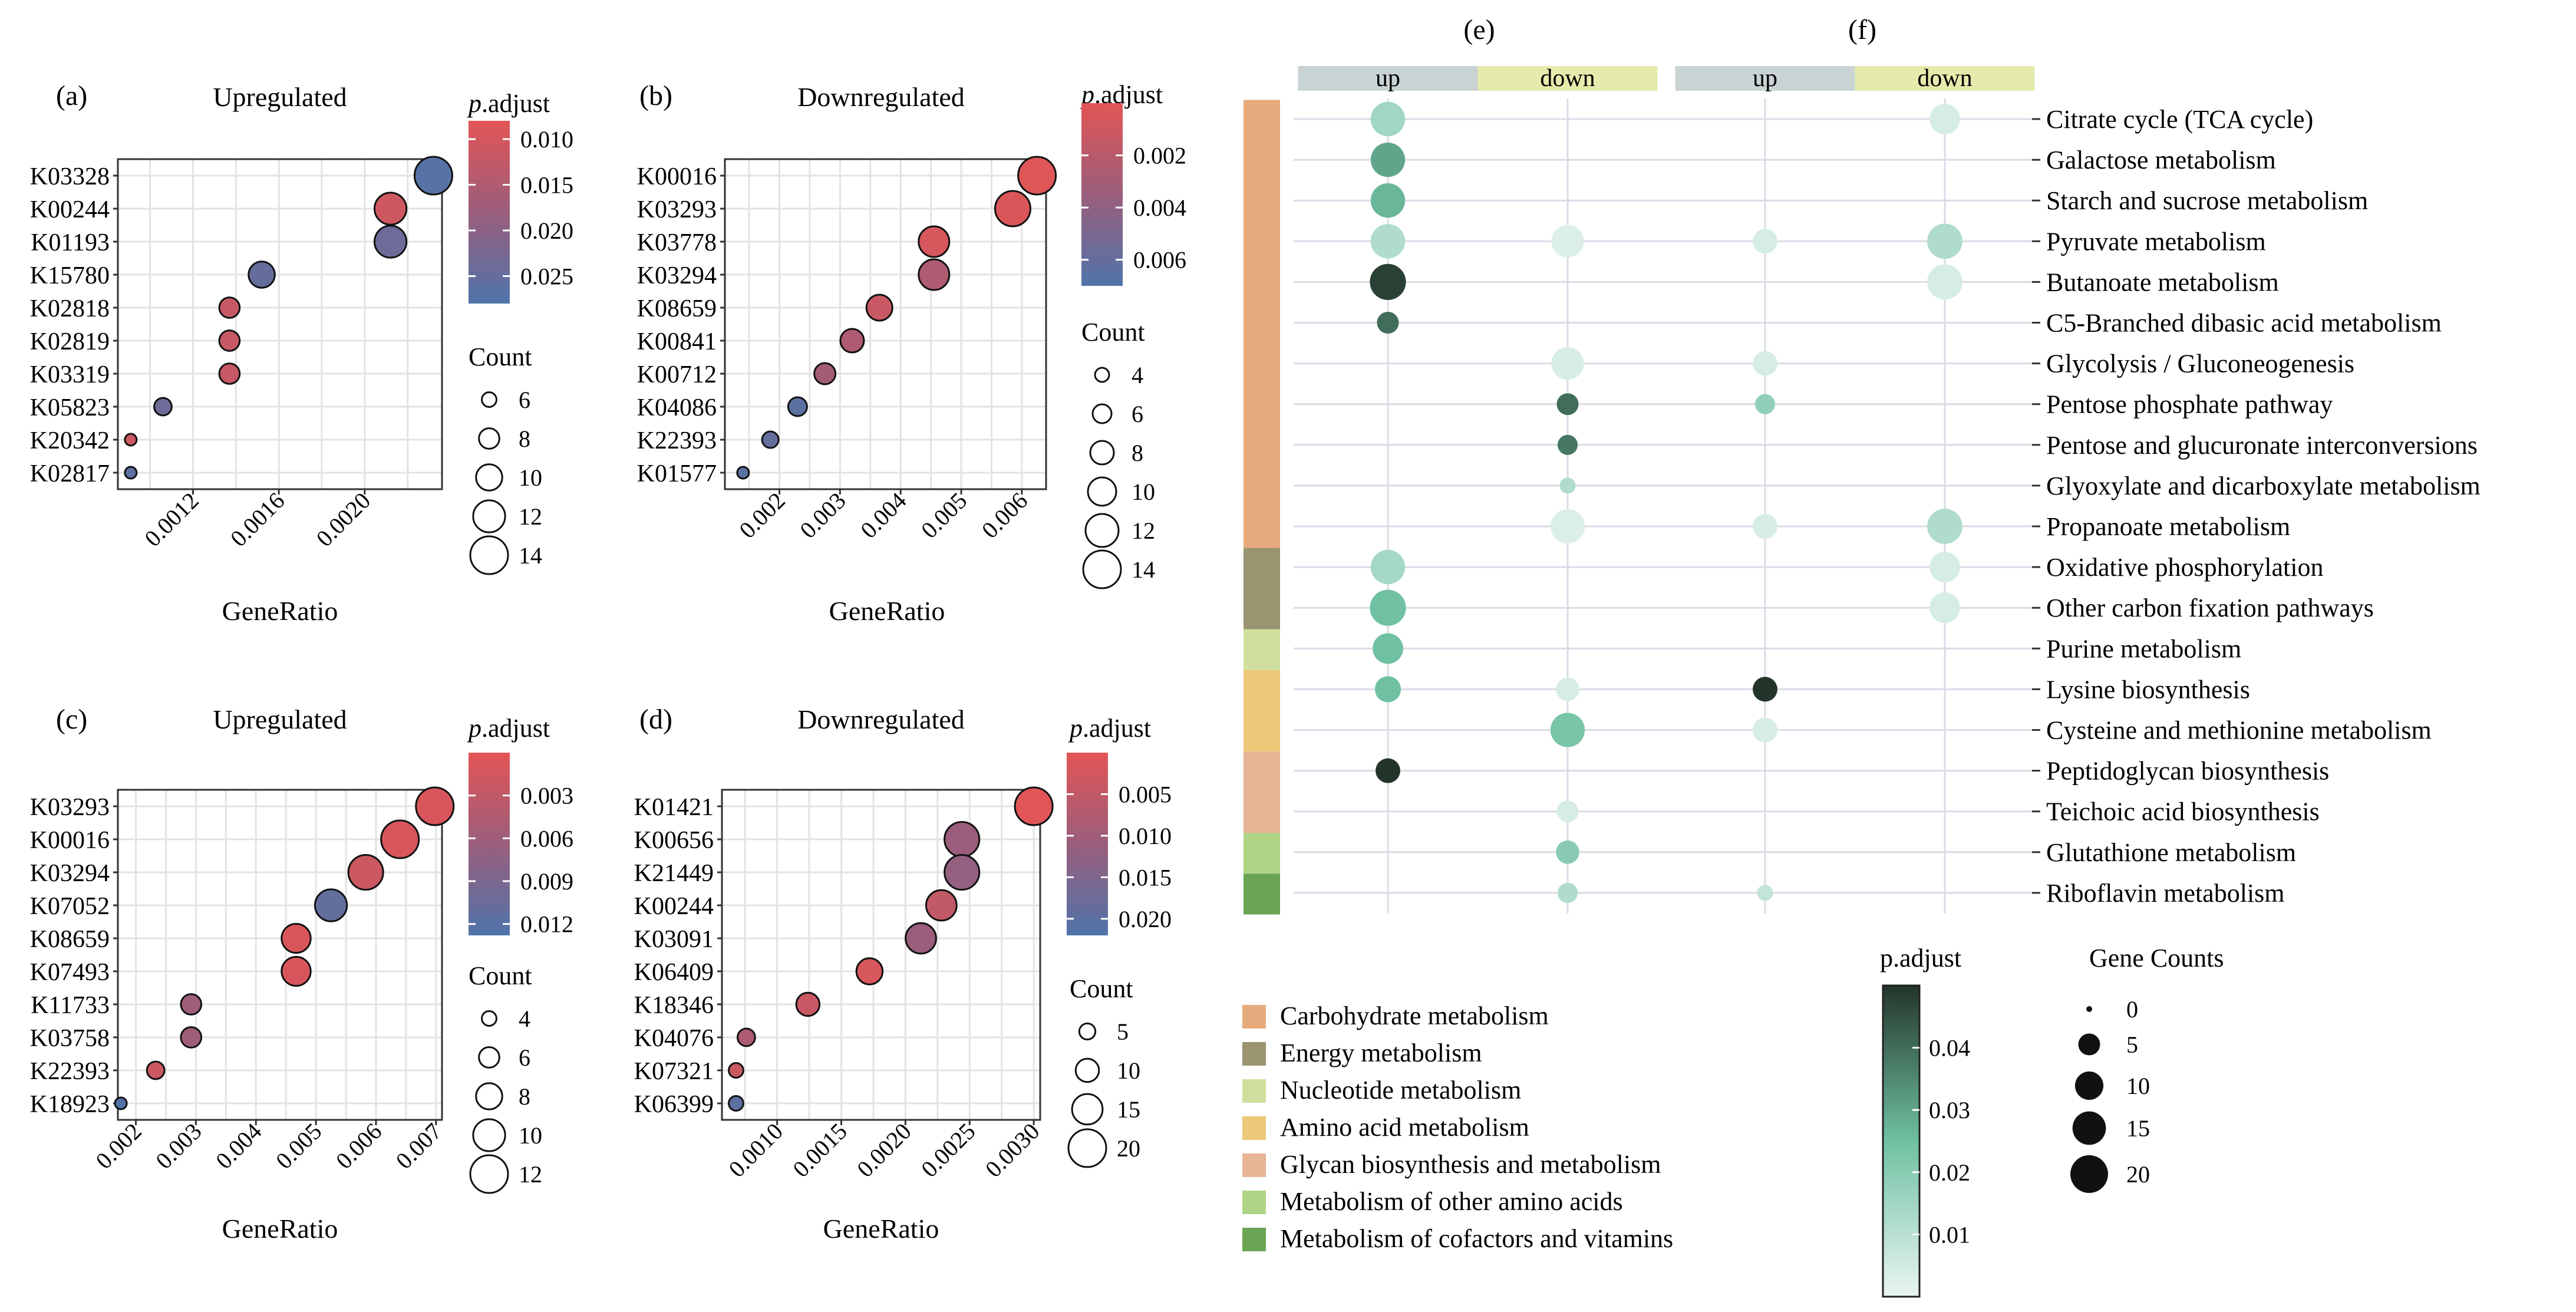 The height and width of the screenshot is (1312, 2576). Describe the element at coordinates (884, 1150) in the screenshot. I see `panel-d-xtick-label: 0.0020` at that location.